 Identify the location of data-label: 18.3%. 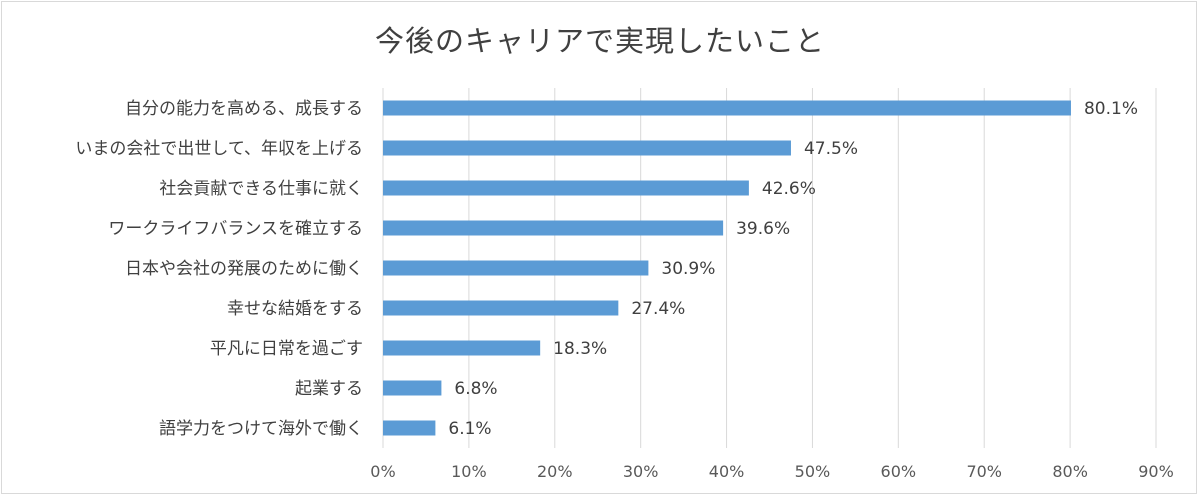
(580, 349).